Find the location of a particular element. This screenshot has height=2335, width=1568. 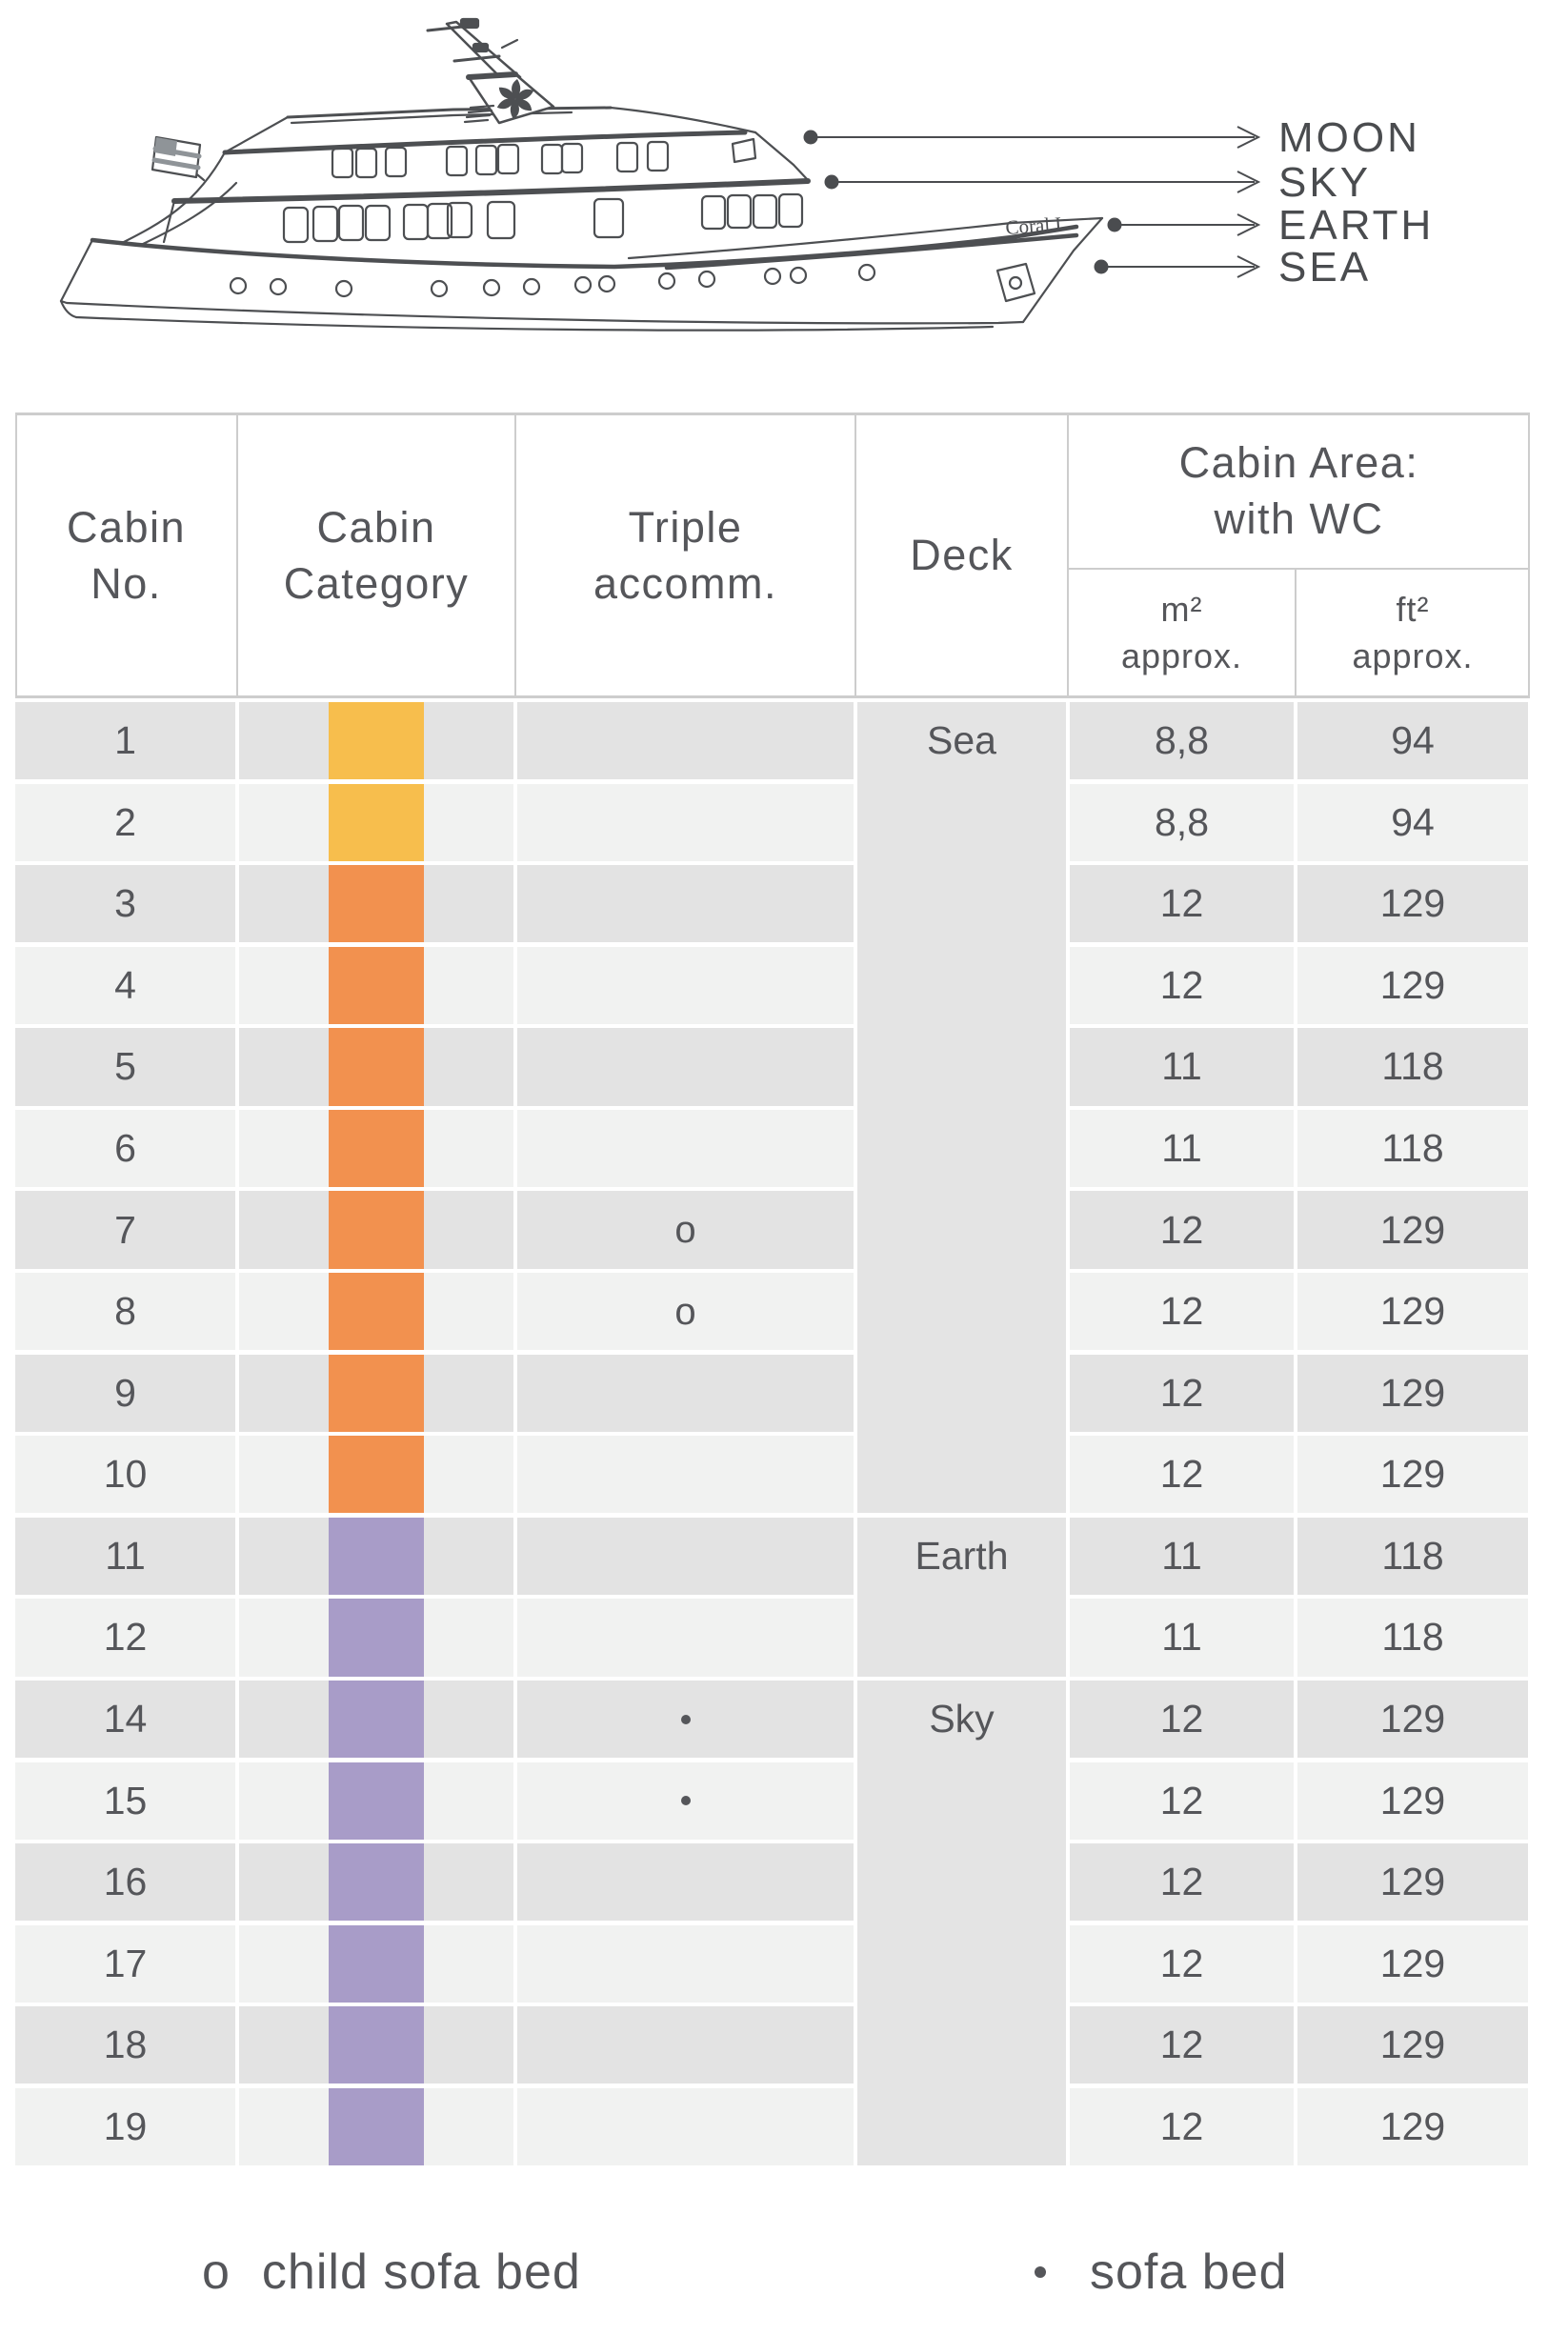

cabin-no-cell: 18 is located at coordinates (125, 2045).